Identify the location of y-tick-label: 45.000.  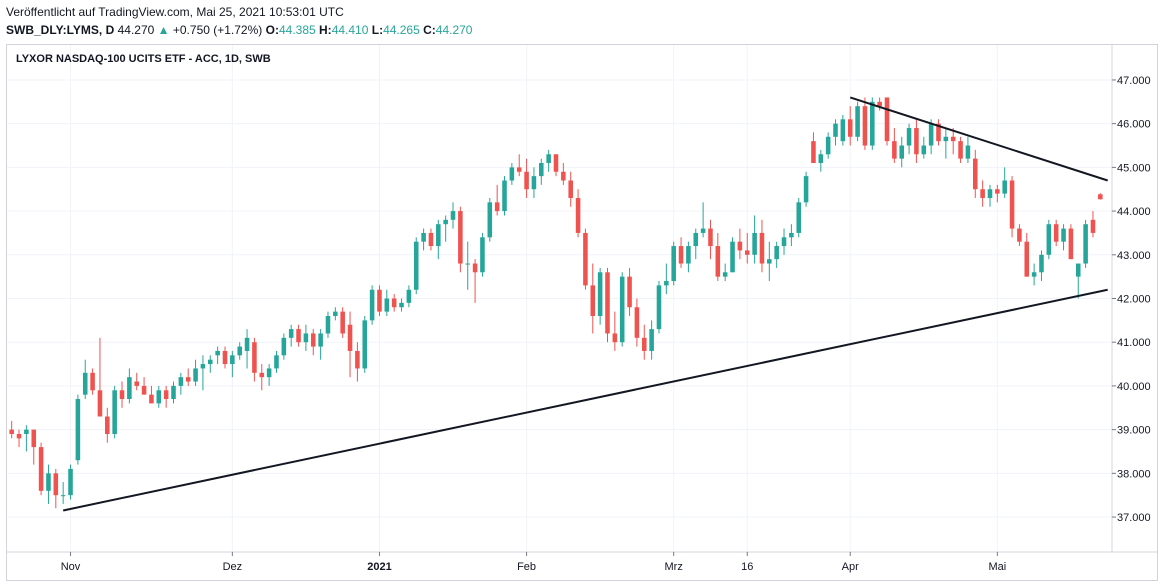
(1134, 168).